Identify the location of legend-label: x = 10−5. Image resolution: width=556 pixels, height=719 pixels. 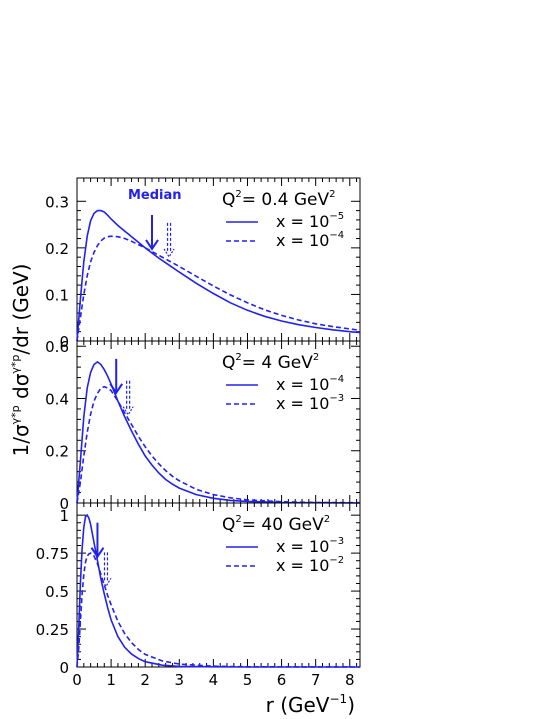
(310, 221).